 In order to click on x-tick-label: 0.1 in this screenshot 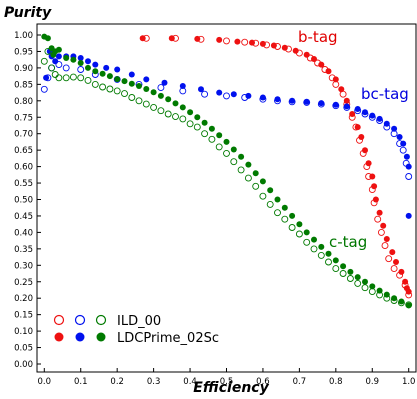, I will do `click(81, 382)`.